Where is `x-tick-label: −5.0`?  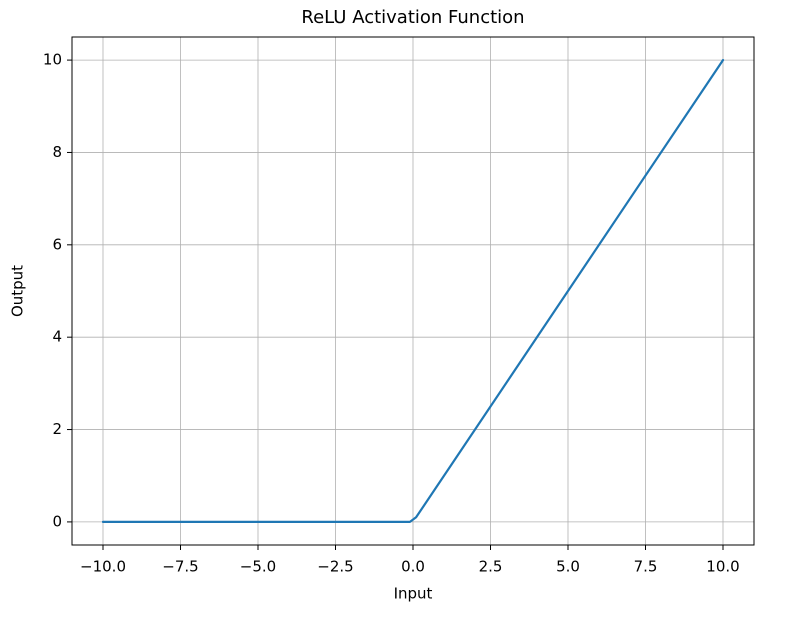
x-tick-label: −5.0 is located at coordinates (258, 567).